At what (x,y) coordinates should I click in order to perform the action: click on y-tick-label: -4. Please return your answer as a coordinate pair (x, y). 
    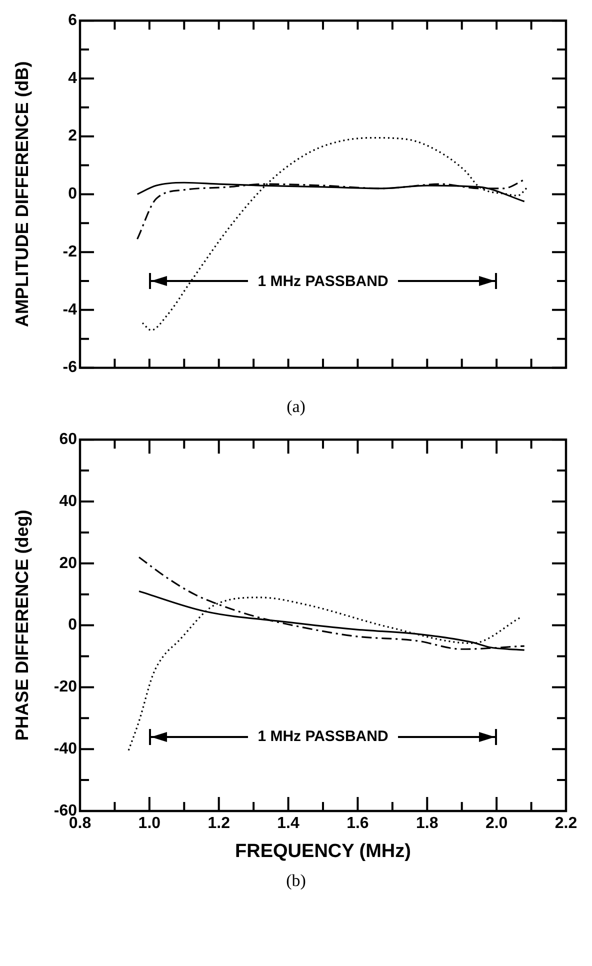
    Looking at the image, I should click on (70, 309).